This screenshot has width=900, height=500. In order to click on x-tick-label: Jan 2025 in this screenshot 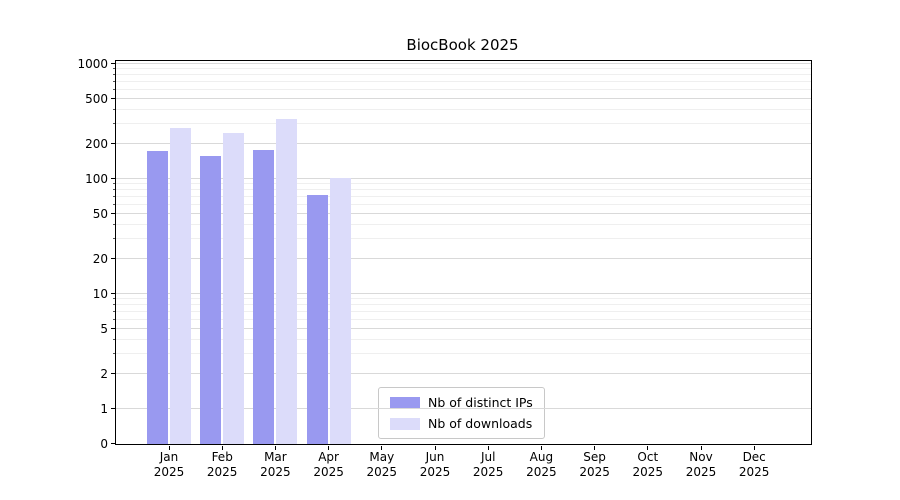, I will do `click(169, 465)`.